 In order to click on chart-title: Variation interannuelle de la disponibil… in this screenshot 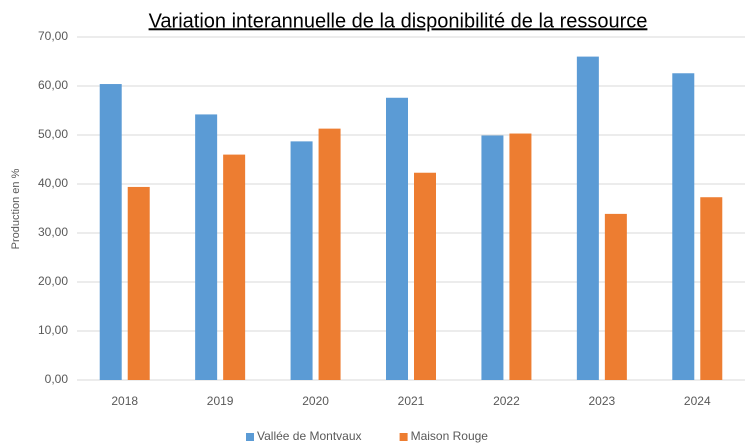, I will do `click(398, 21)`.